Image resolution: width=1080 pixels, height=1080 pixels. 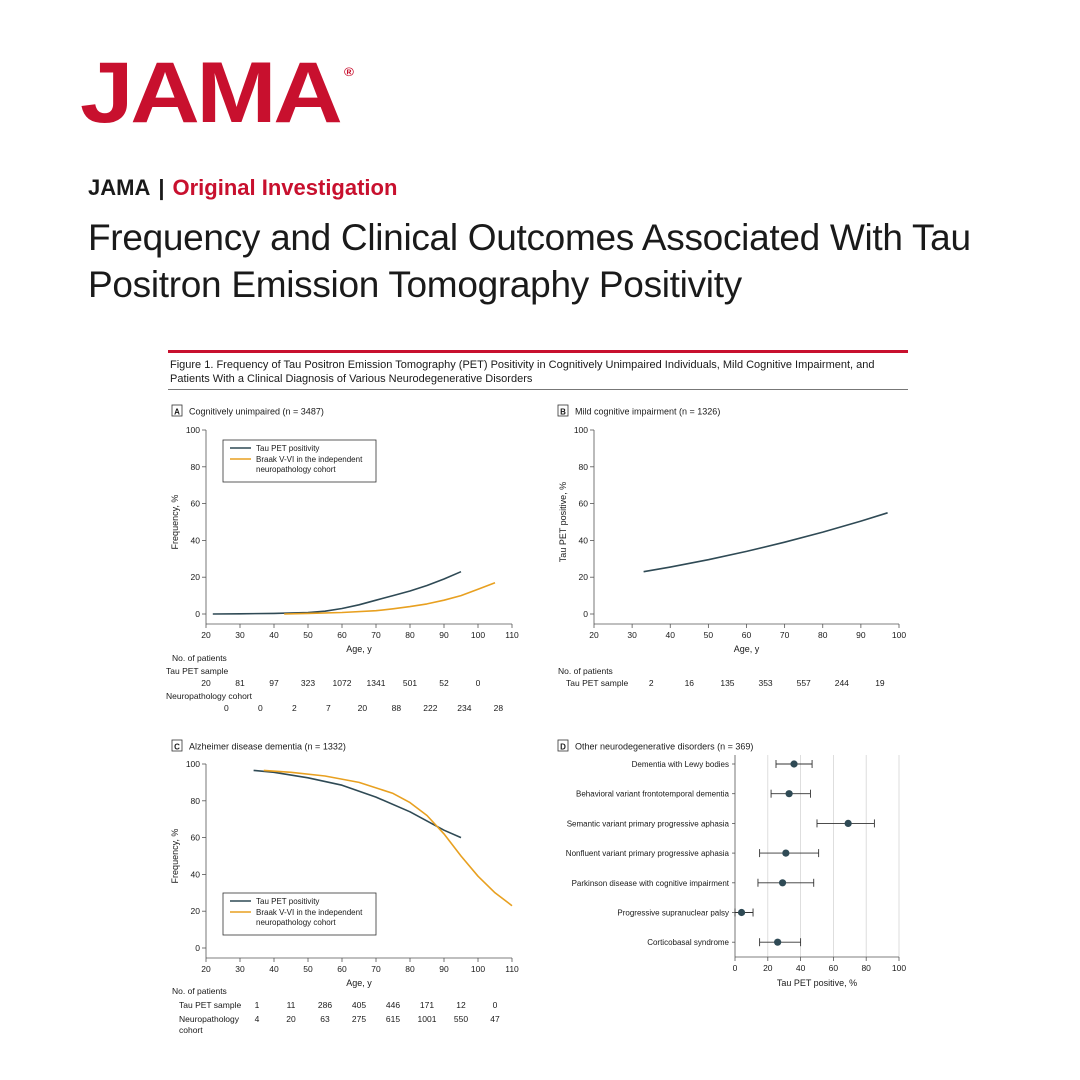 What do you see at coordinates (296, 469) in the screenshot?
I see `panel-A-legend-label-cont: neuropathology cohort` at bounding box center [296, 469].